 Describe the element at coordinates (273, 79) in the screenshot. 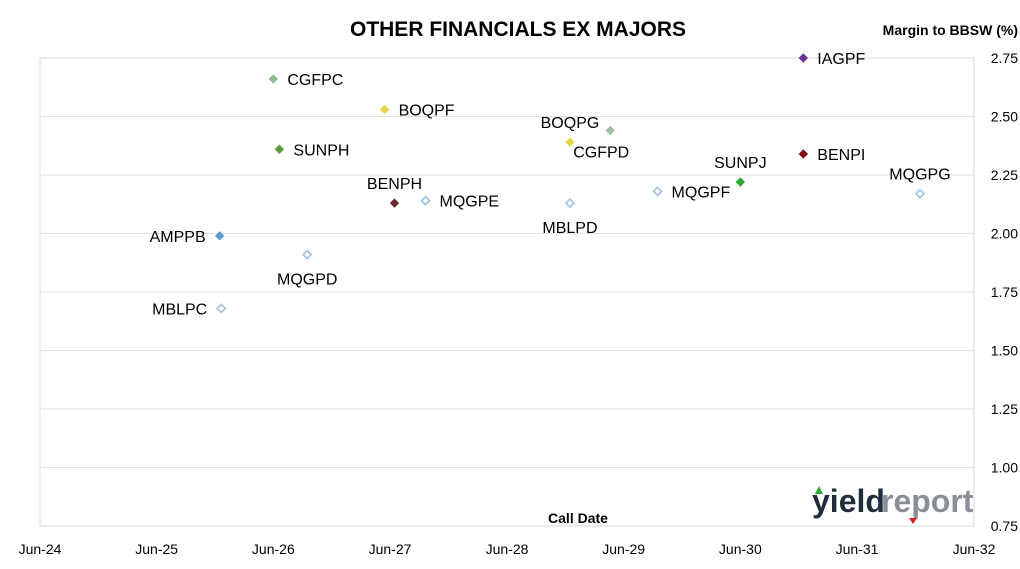

I see `point-marker-cgfpc` at that location.